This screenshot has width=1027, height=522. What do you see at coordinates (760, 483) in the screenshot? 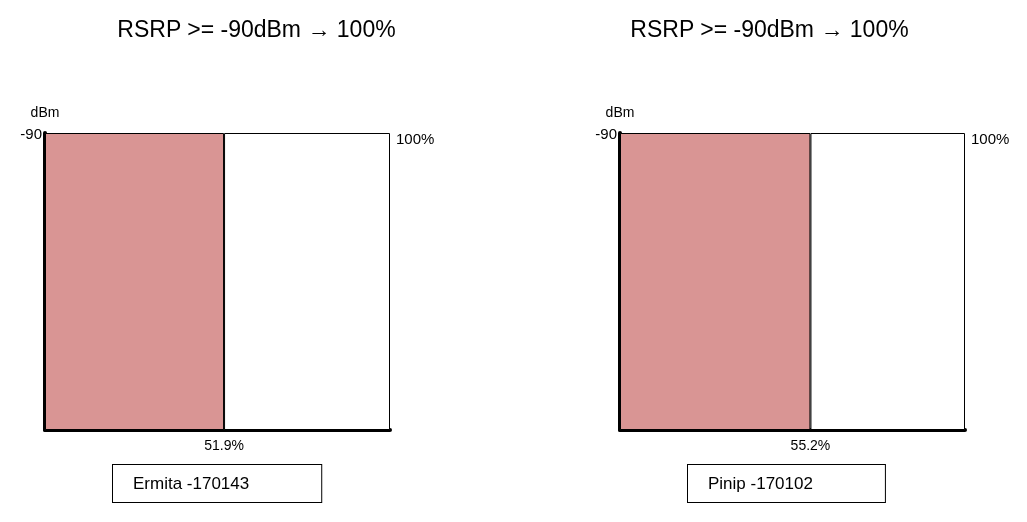
I see `text: Pinip -170102` at bounding box center [760, 483].